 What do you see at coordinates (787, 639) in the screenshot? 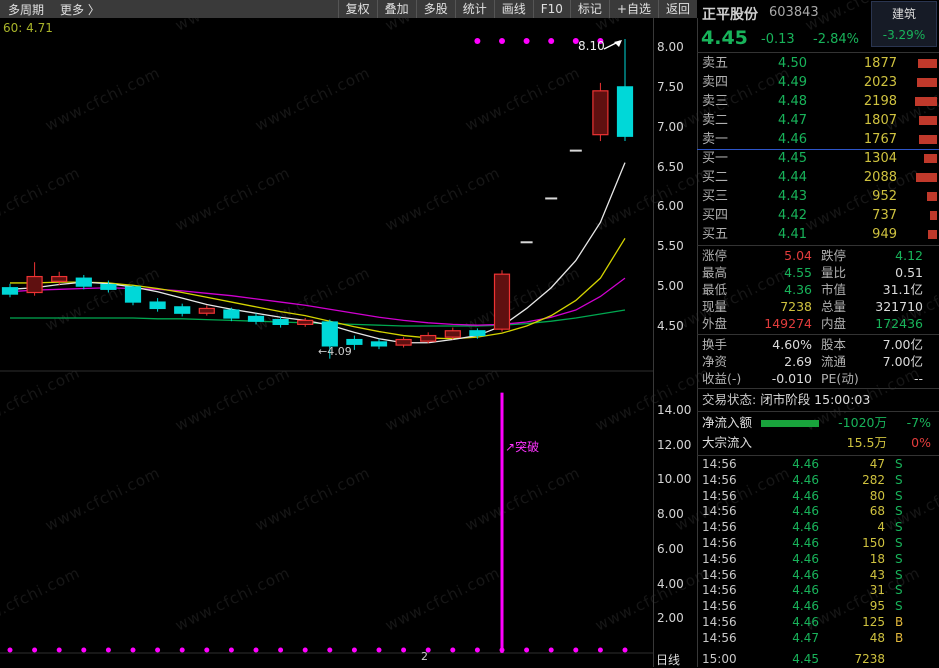
I see `tick-price: 4.47` at bounding box center [787, 639].